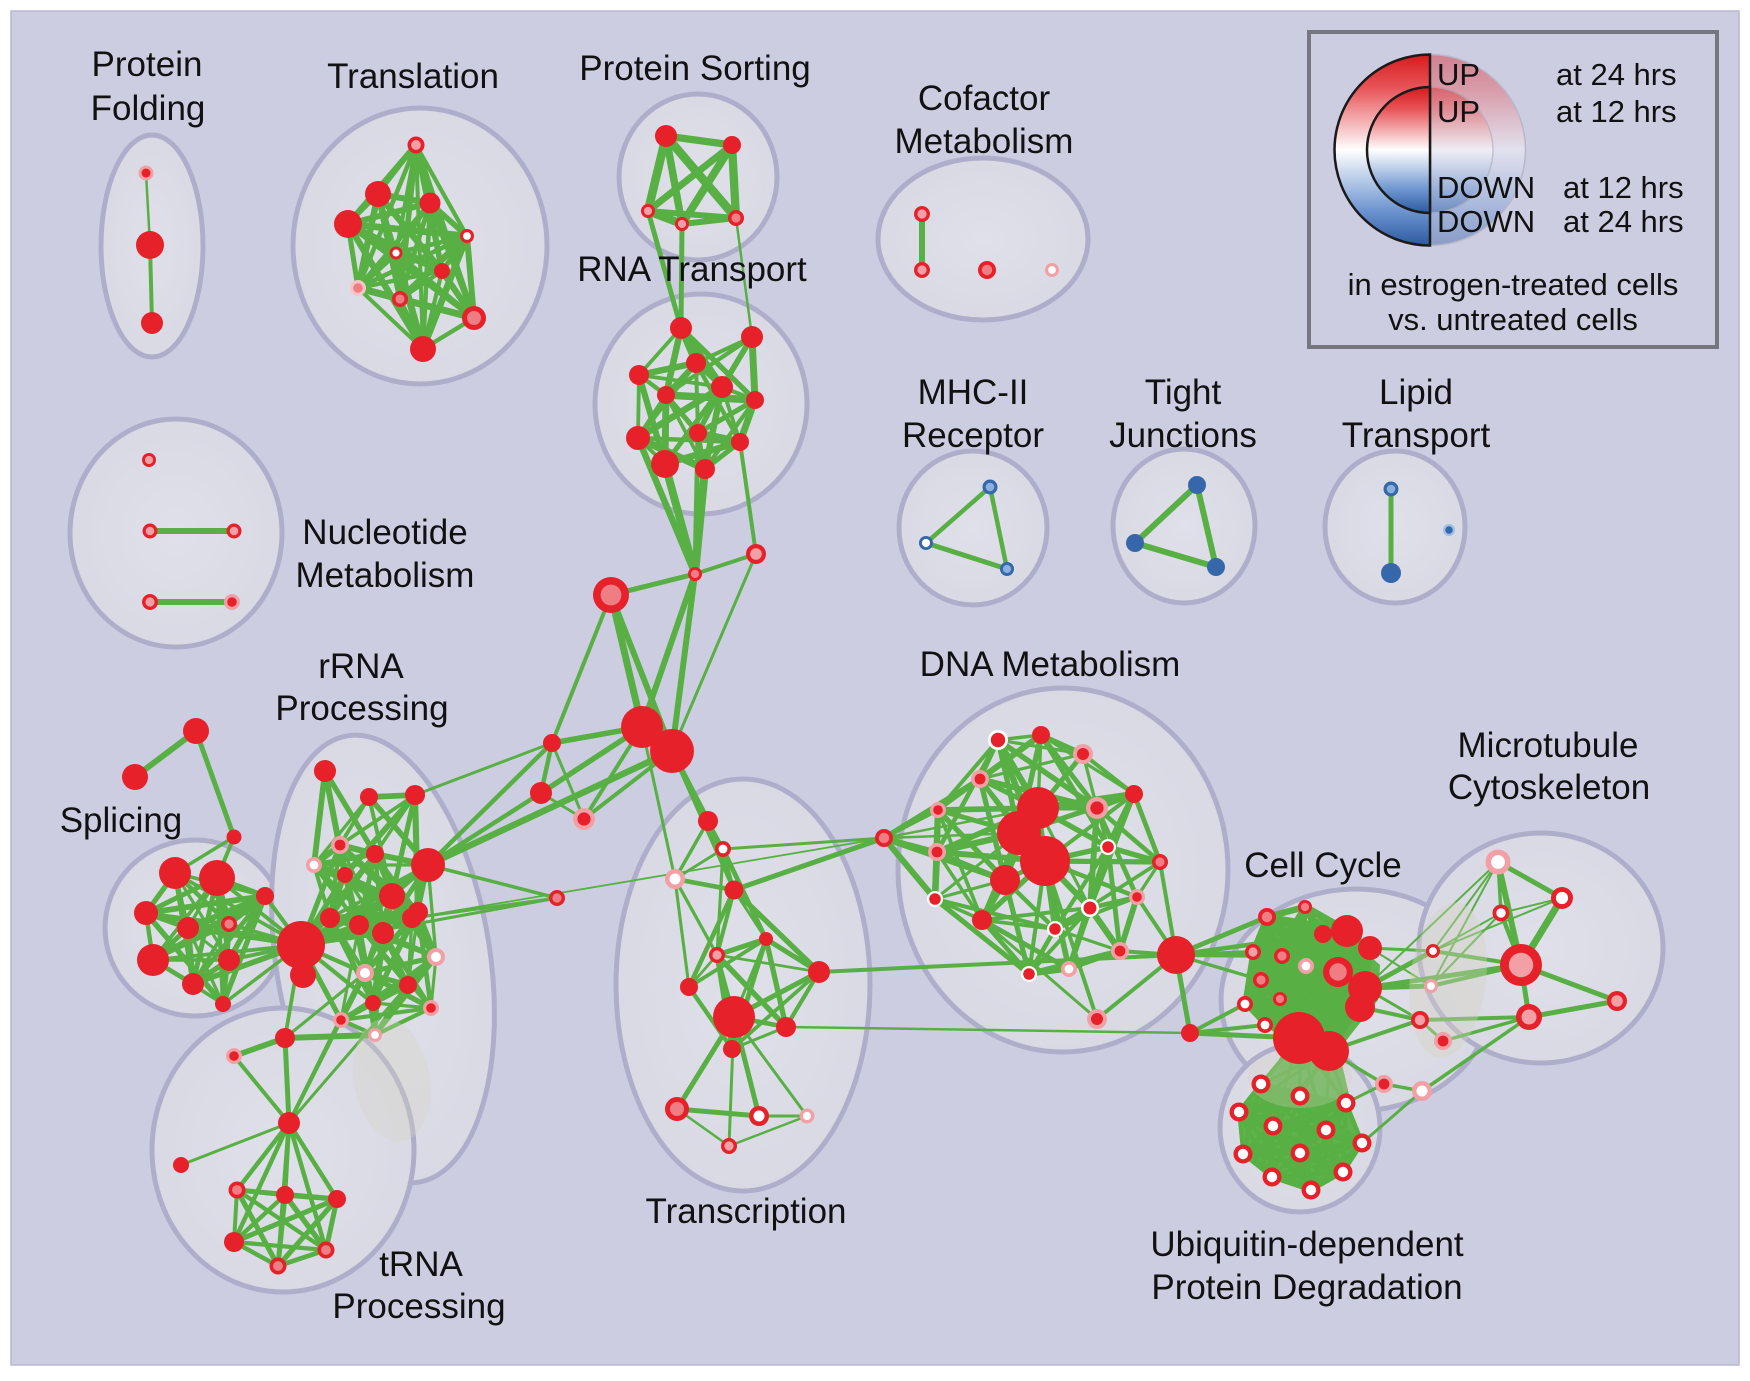 The width and height of the screenshot is (1750, 1381). What do you see at coordinates (1513, 284) in the screenshot?
I see `svg-text: in estrogen-treated cells` at bounding box center [1513, 284].